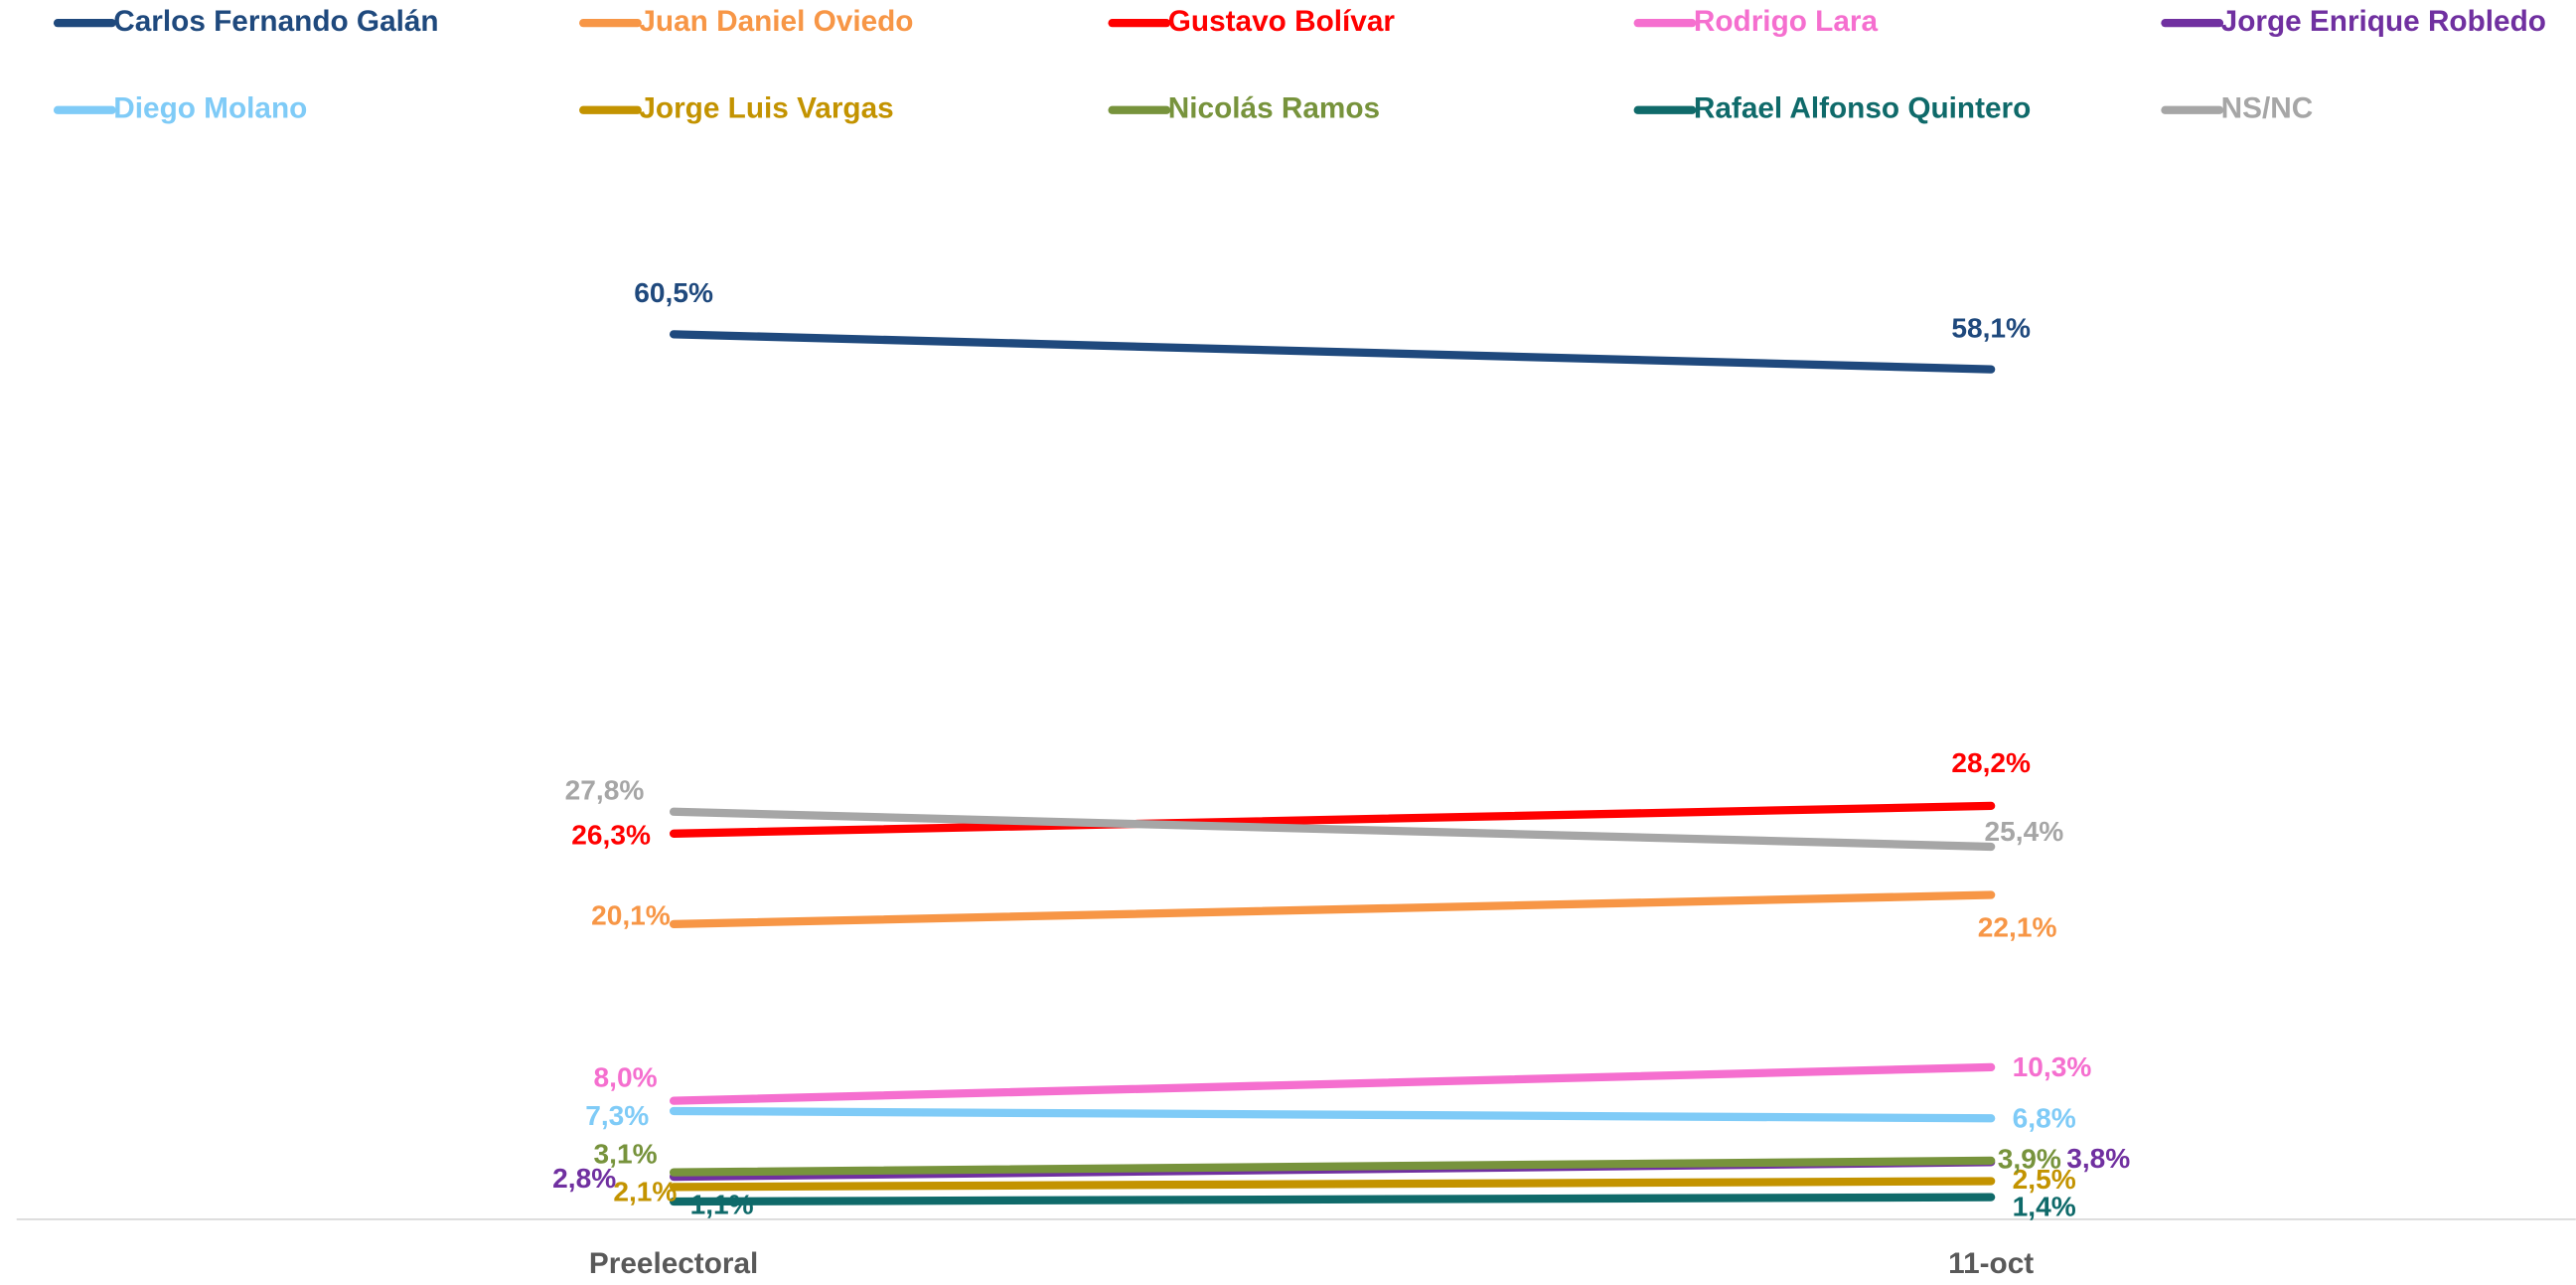  I want to click on value-label: 3,9%, so click(2029, 1158).